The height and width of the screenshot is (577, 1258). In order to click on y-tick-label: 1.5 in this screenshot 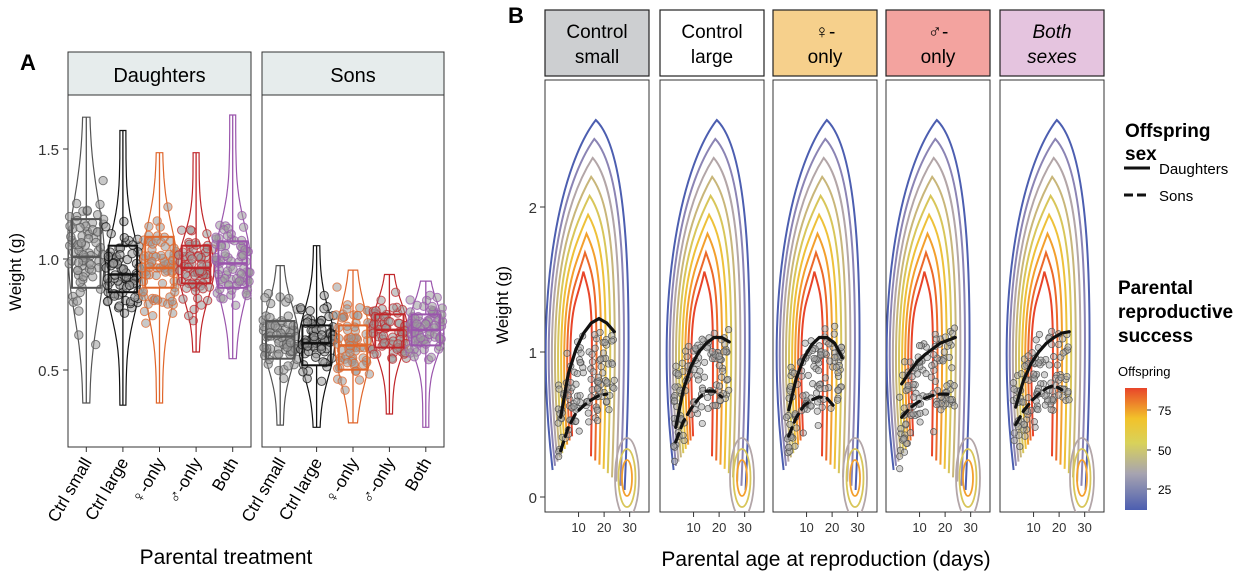, I will do `click(48, 150)`.